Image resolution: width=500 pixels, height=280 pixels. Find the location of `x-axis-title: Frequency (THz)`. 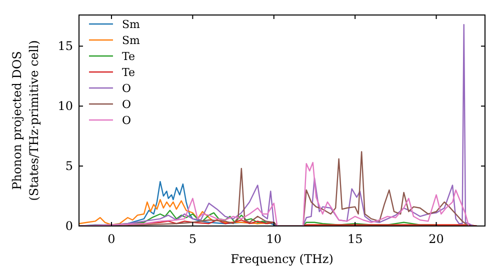

x-axis-title: Frequency (THz) is located at coordinates (282, 259).